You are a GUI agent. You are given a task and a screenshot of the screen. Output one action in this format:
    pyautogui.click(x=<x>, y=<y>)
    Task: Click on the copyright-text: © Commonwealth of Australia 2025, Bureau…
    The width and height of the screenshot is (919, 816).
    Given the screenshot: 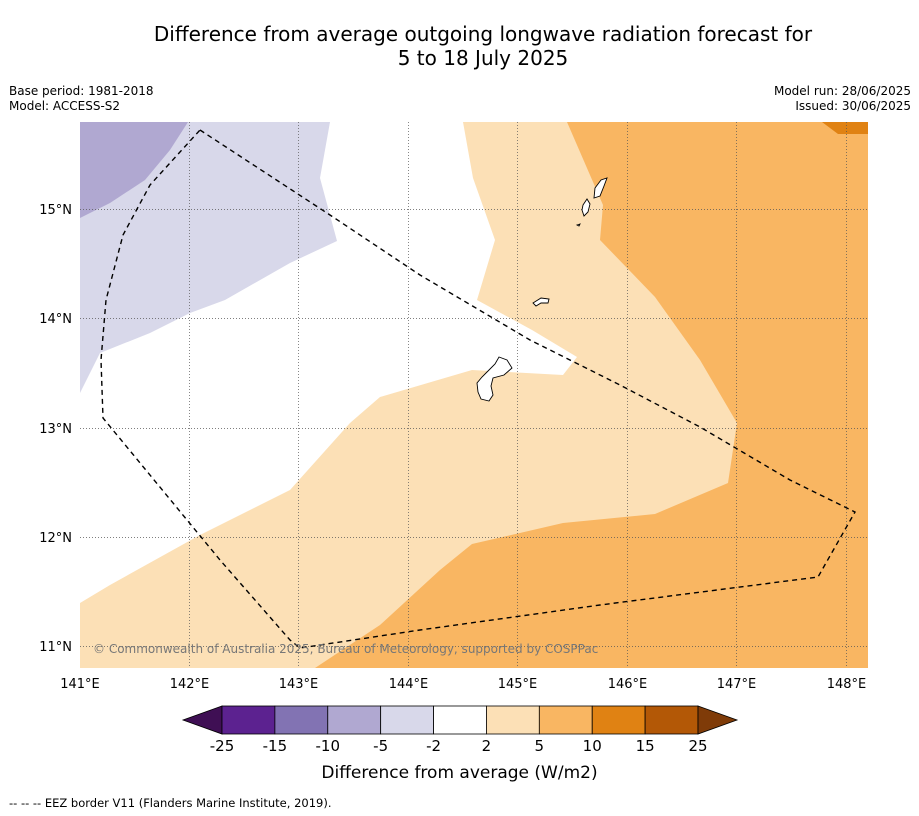 What is the action you would take?
    pyautogui.click(x=345, y=649)
    